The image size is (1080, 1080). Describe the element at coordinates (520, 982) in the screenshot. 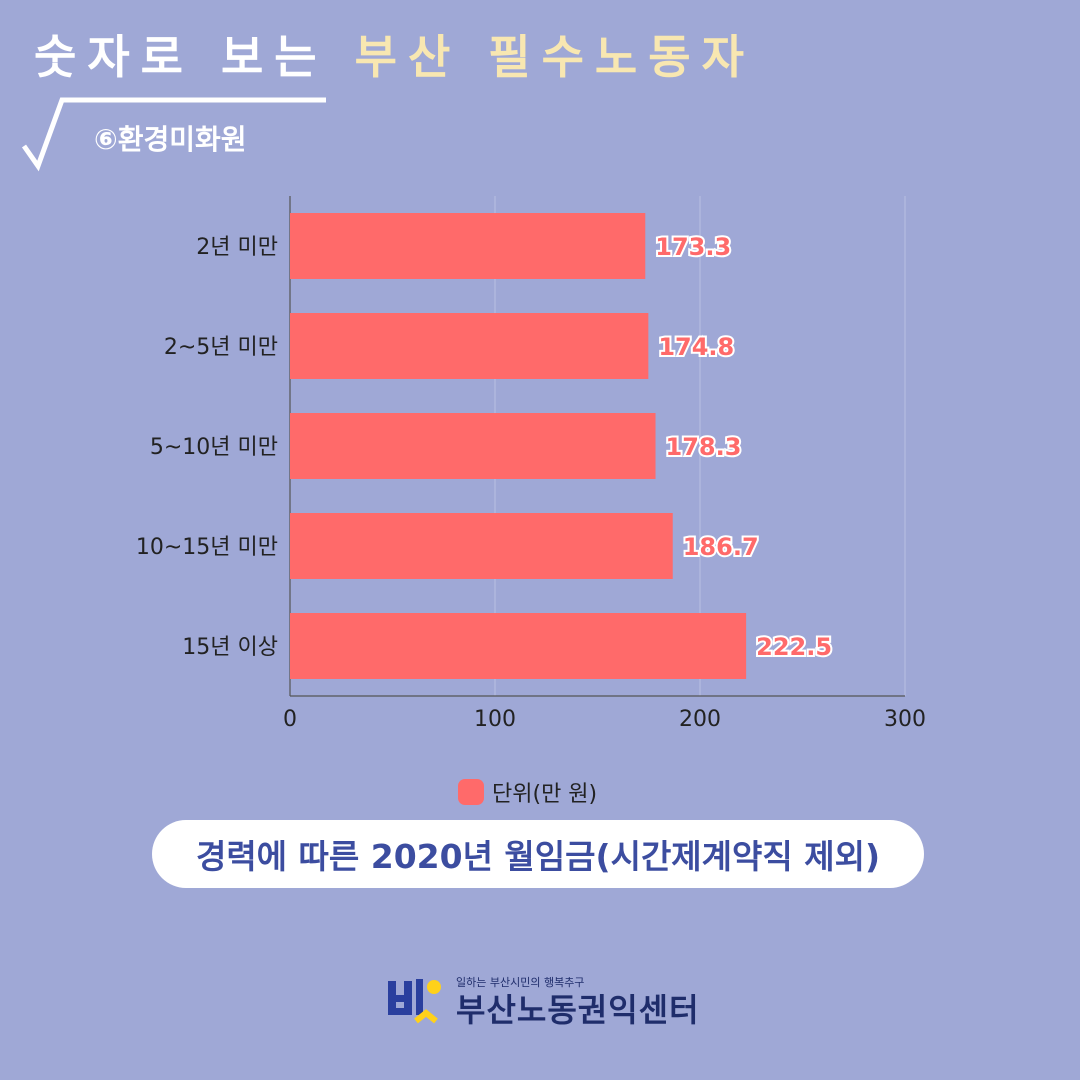

I see `logo-tagline: 일하는 부산시민의 행복추구` at that location.